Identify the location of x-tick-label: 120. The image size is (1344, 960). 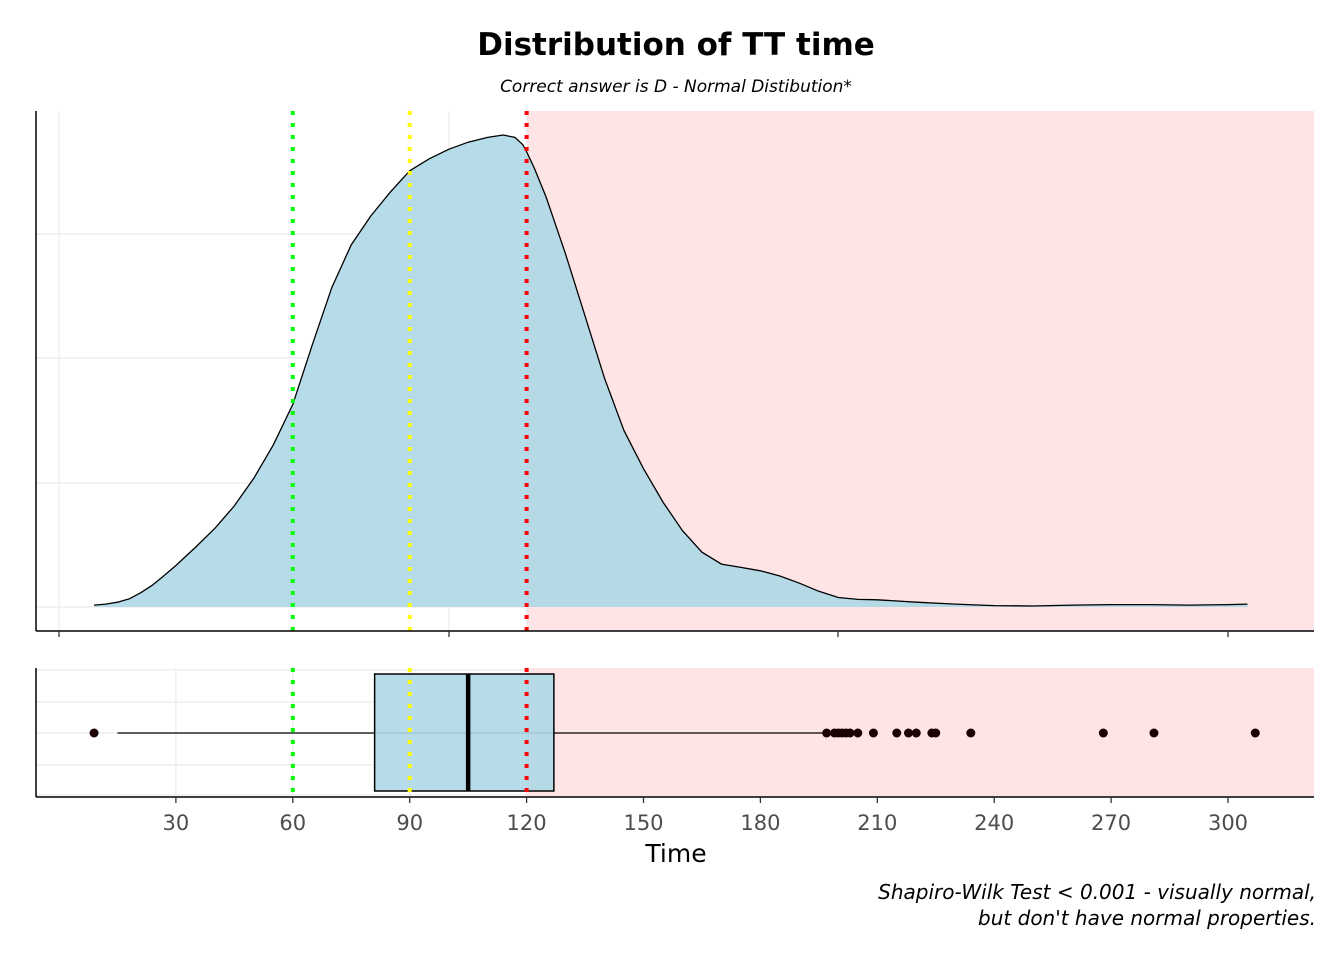
(527, 823).